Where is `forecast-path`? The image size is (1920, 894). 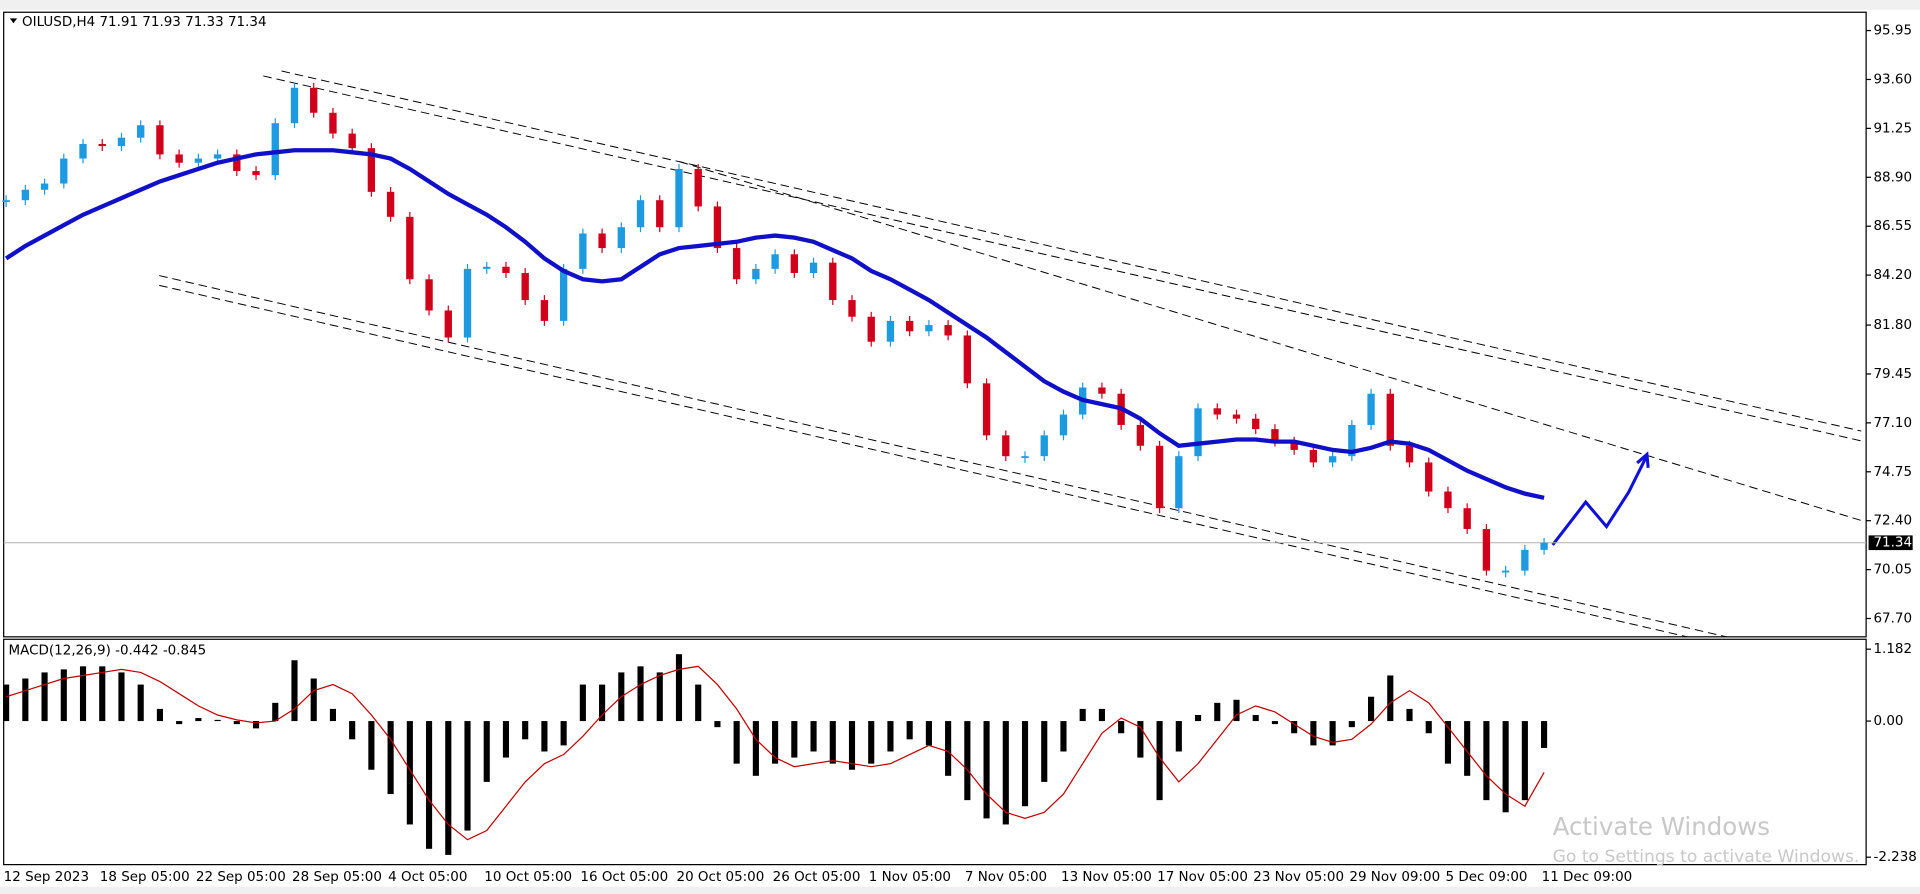 forecast-path is located at coordinates (1600, 500).